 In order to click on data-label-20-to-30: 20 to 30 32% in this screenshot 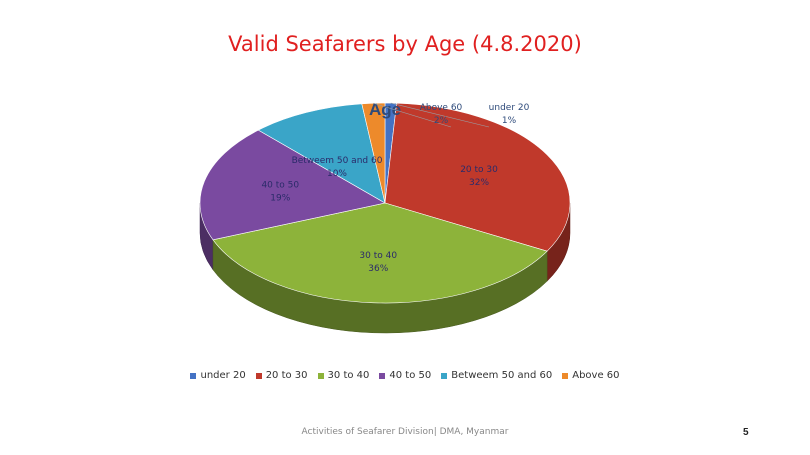, I will do `click(479, 176)`.